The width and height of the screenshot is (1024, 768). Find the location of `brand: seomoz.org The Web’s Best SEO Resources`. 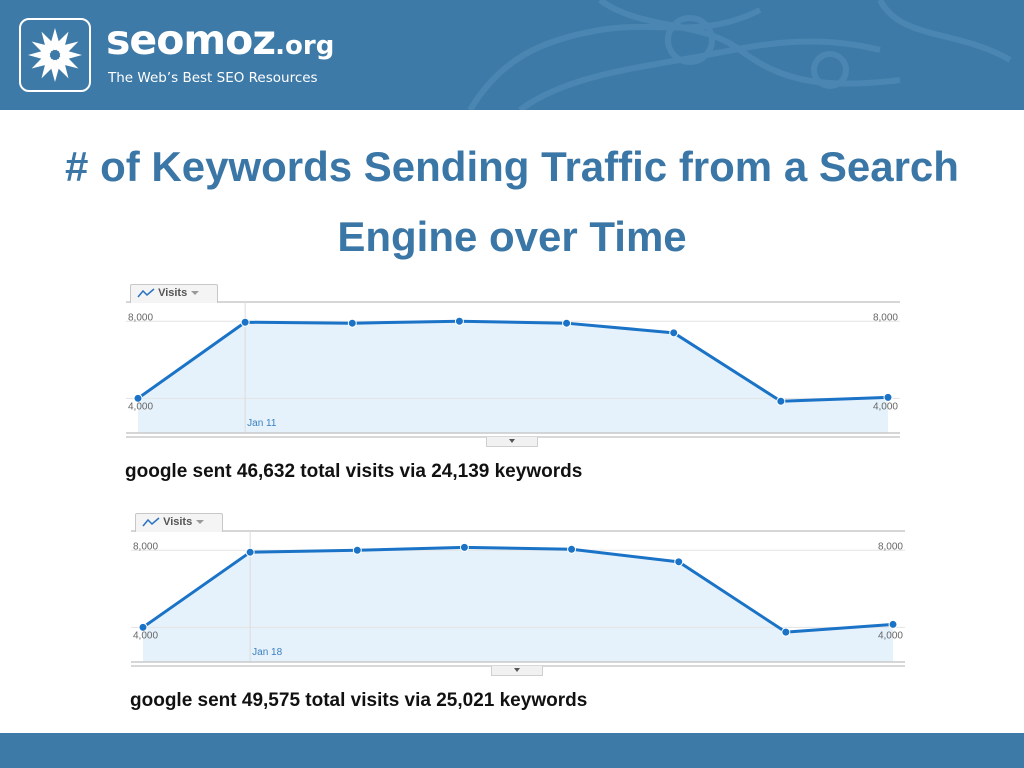

brand: seomoz.org The Web’s Best SEO Resources is located at coordinates (220, 52).